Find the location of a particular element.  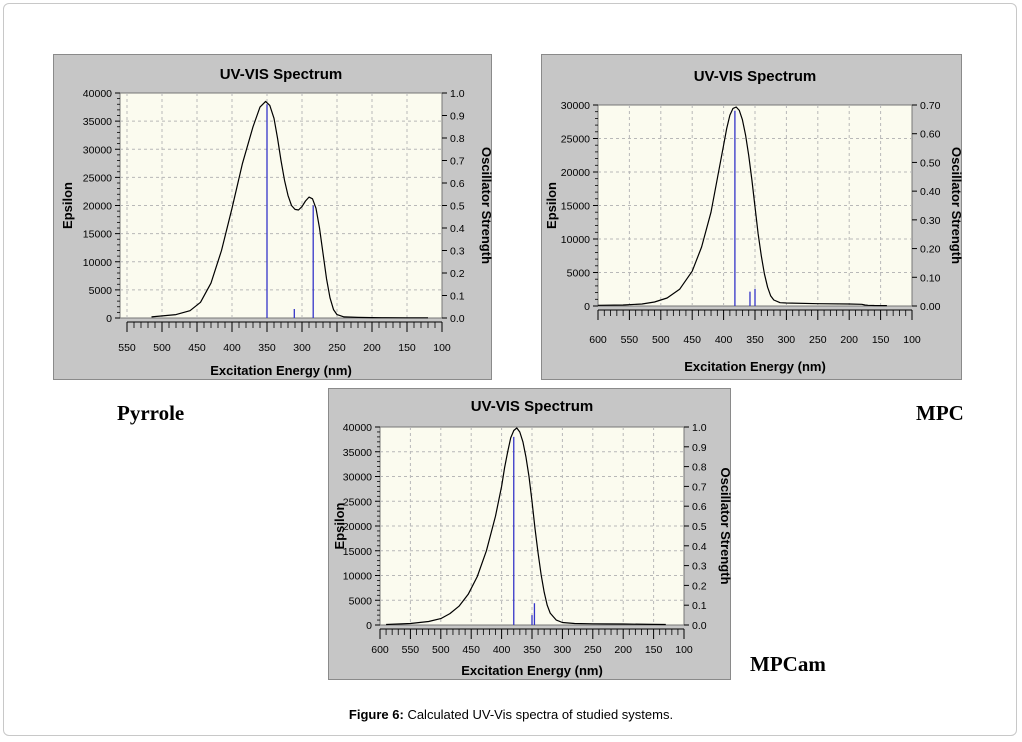

y2-tick-label: 0.70 is located at coordinates (930, 106).